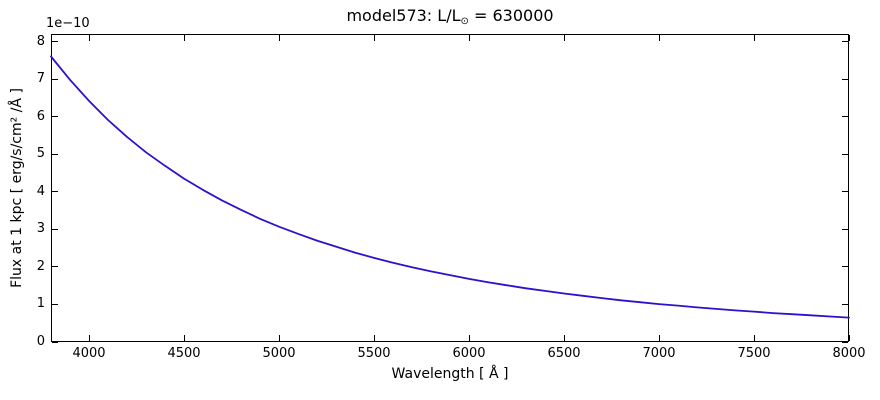 Image resolution: width=880 pixels, height=400 pixels. I want to click on x-tick-label: 8000, so click(849, 353).